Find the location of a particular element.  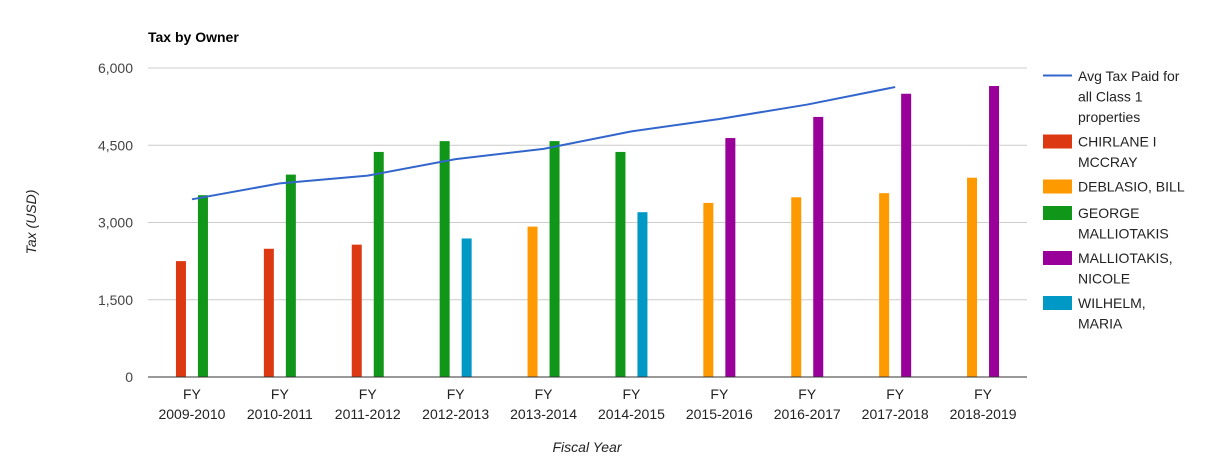

y-tick-label: 0 is located at coordinates (129, 377).